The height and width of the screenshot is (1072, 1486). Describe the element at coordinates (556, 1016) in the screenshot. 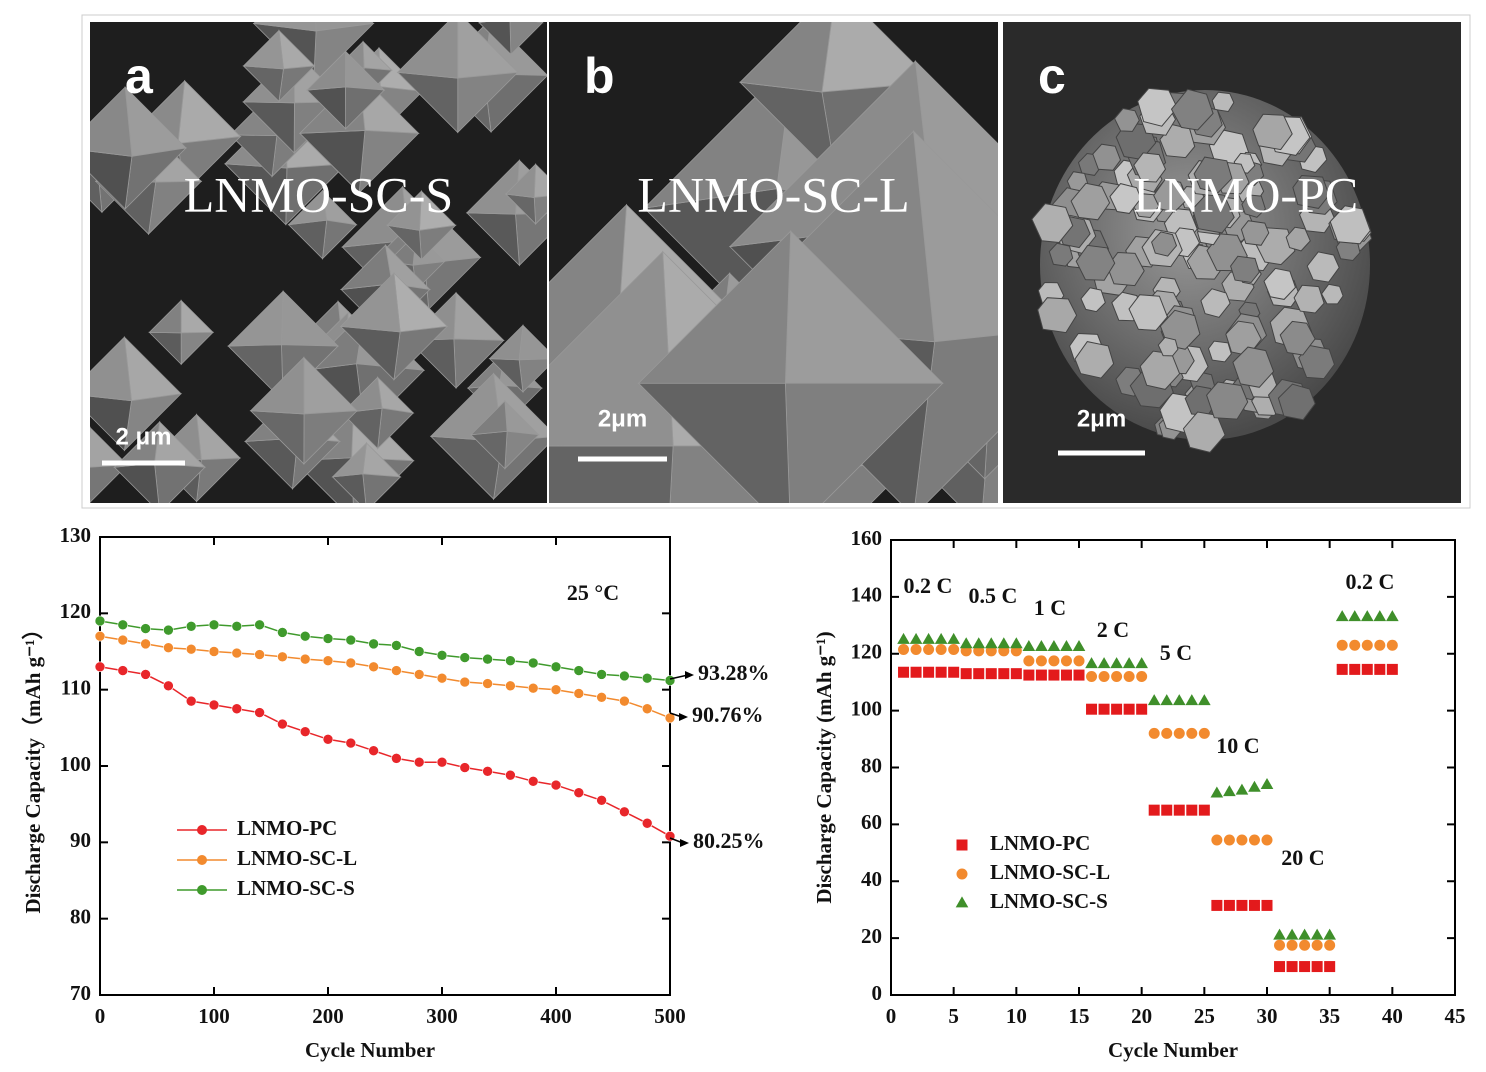

I see `x-tick-label: 400` at that location.